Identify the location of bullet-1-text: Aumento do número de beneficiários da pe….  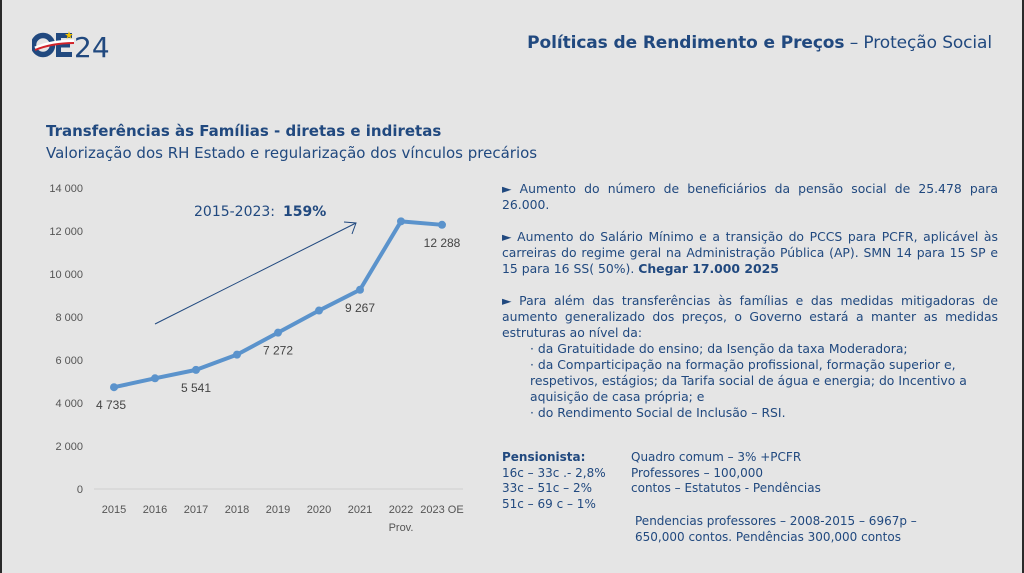
(750, 196).